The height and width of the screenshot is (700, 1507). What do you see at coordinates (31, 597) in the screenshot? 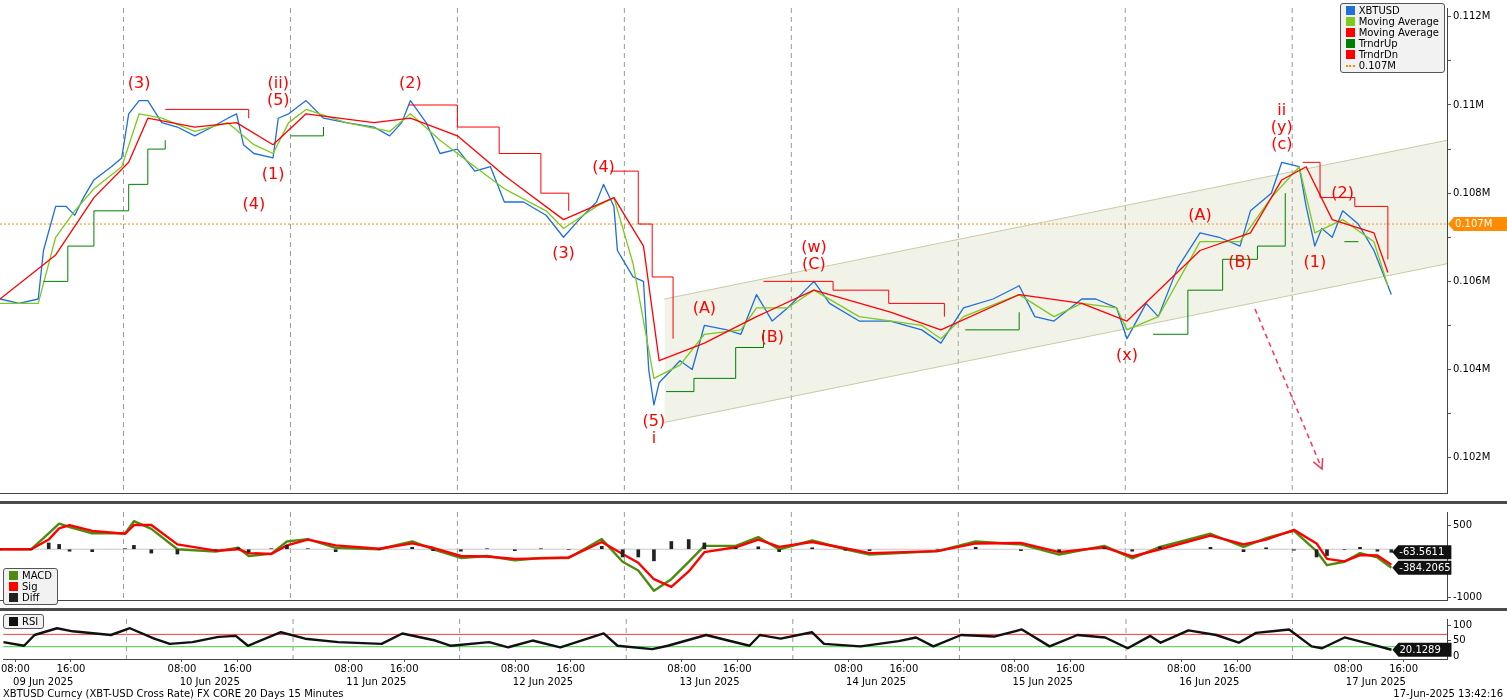
I see `legend-label: Diff` at bounding box center [31, 597].